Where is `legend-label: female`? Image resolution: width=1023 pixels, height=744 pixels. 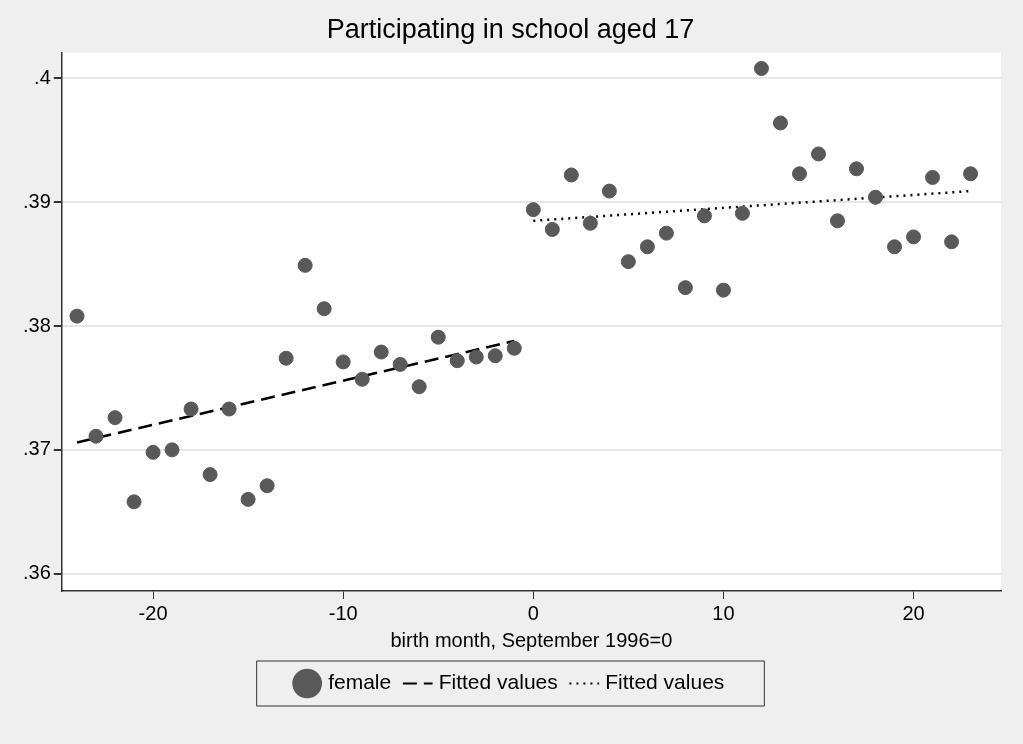 legend-label: female is located at coordinates (360, 682).